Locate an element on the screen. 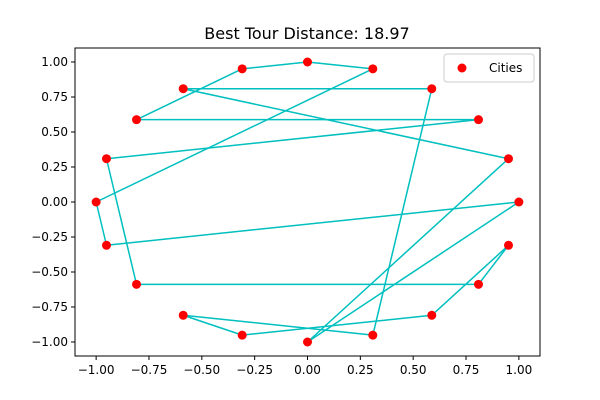  x-tick-label: 0.50 is located at coordinates (413, 370).